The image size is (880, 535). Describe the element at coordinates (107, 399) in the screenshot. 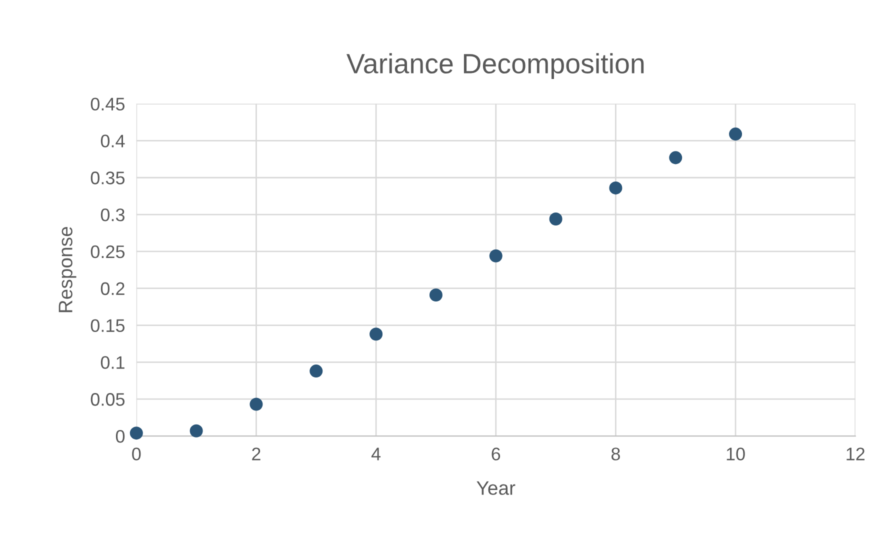

I see `y-tick-label: 0.05` at that location.